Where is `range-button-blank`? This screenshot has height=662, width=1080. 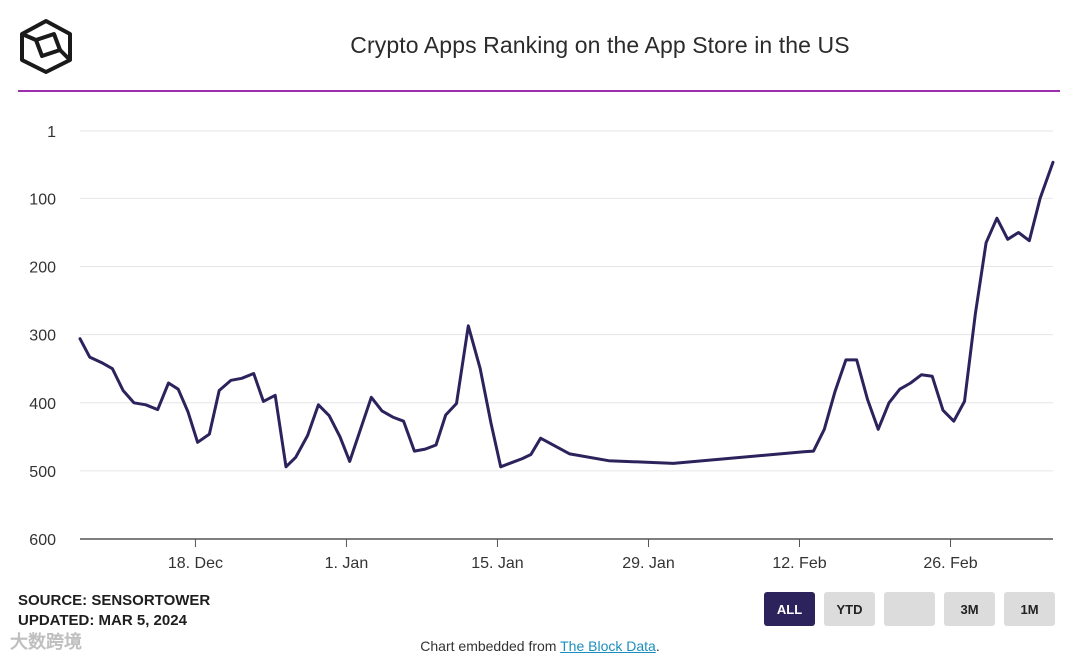
range-button-blank is located at coordinates (909, 609).